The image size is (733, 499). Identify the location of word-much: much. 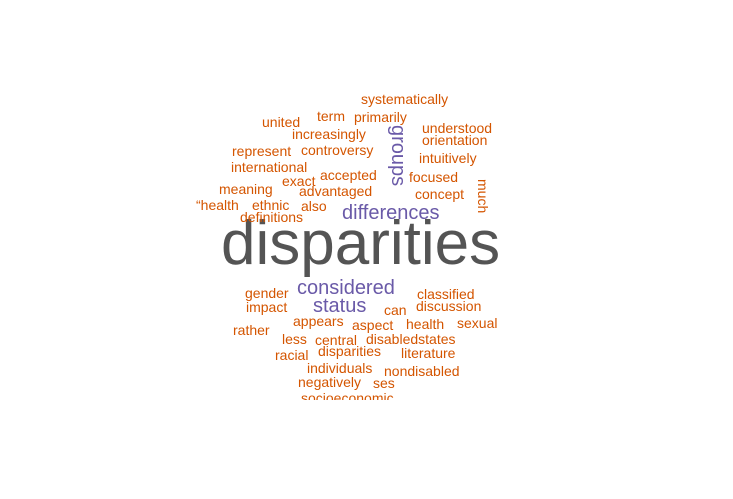
(483, 196).